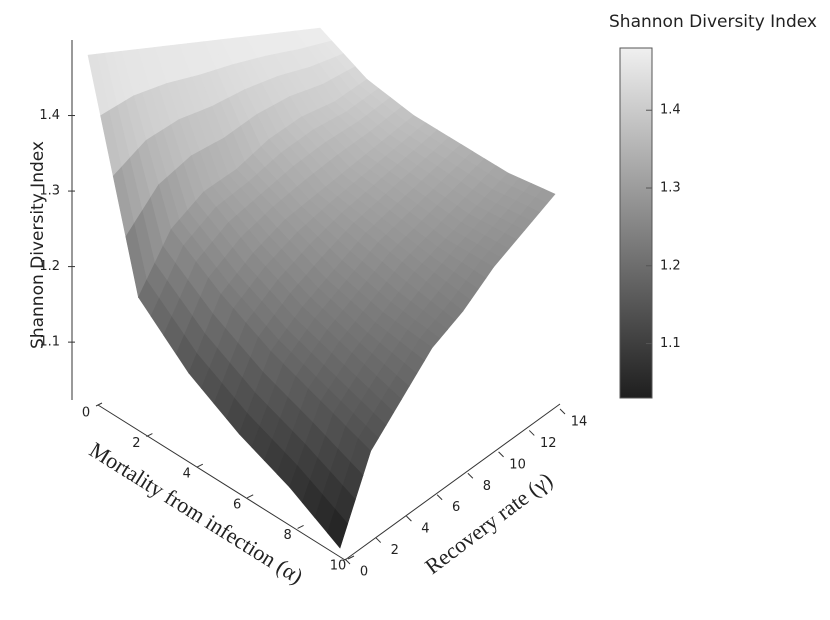  What do you see at coordinates (670, 343) in the screenshot?
I see `colorbar-tick-label: 1.1` at bounding box center [670, 343].